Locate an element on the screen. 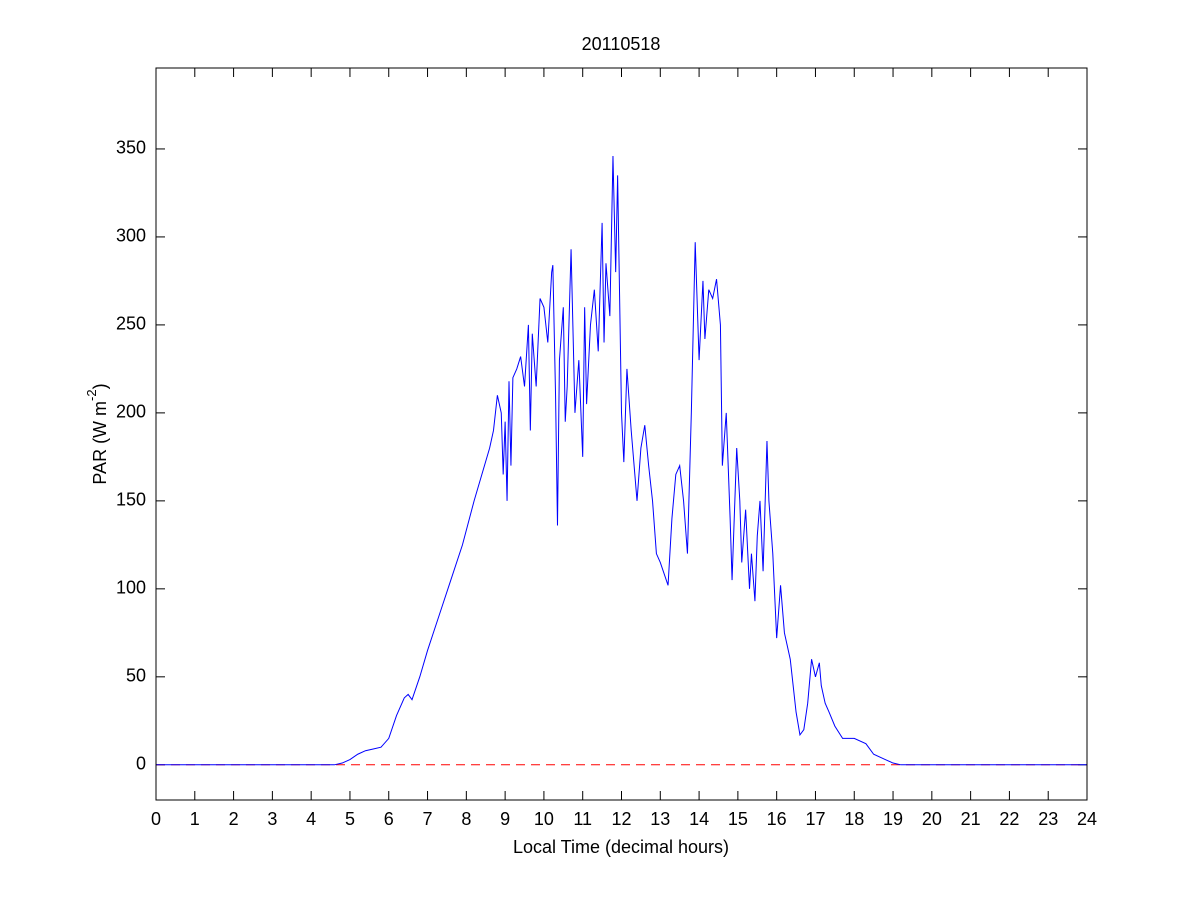 The image size is (1201, 900). x-tick-label: 23 is located at coordinates (1048, 819).